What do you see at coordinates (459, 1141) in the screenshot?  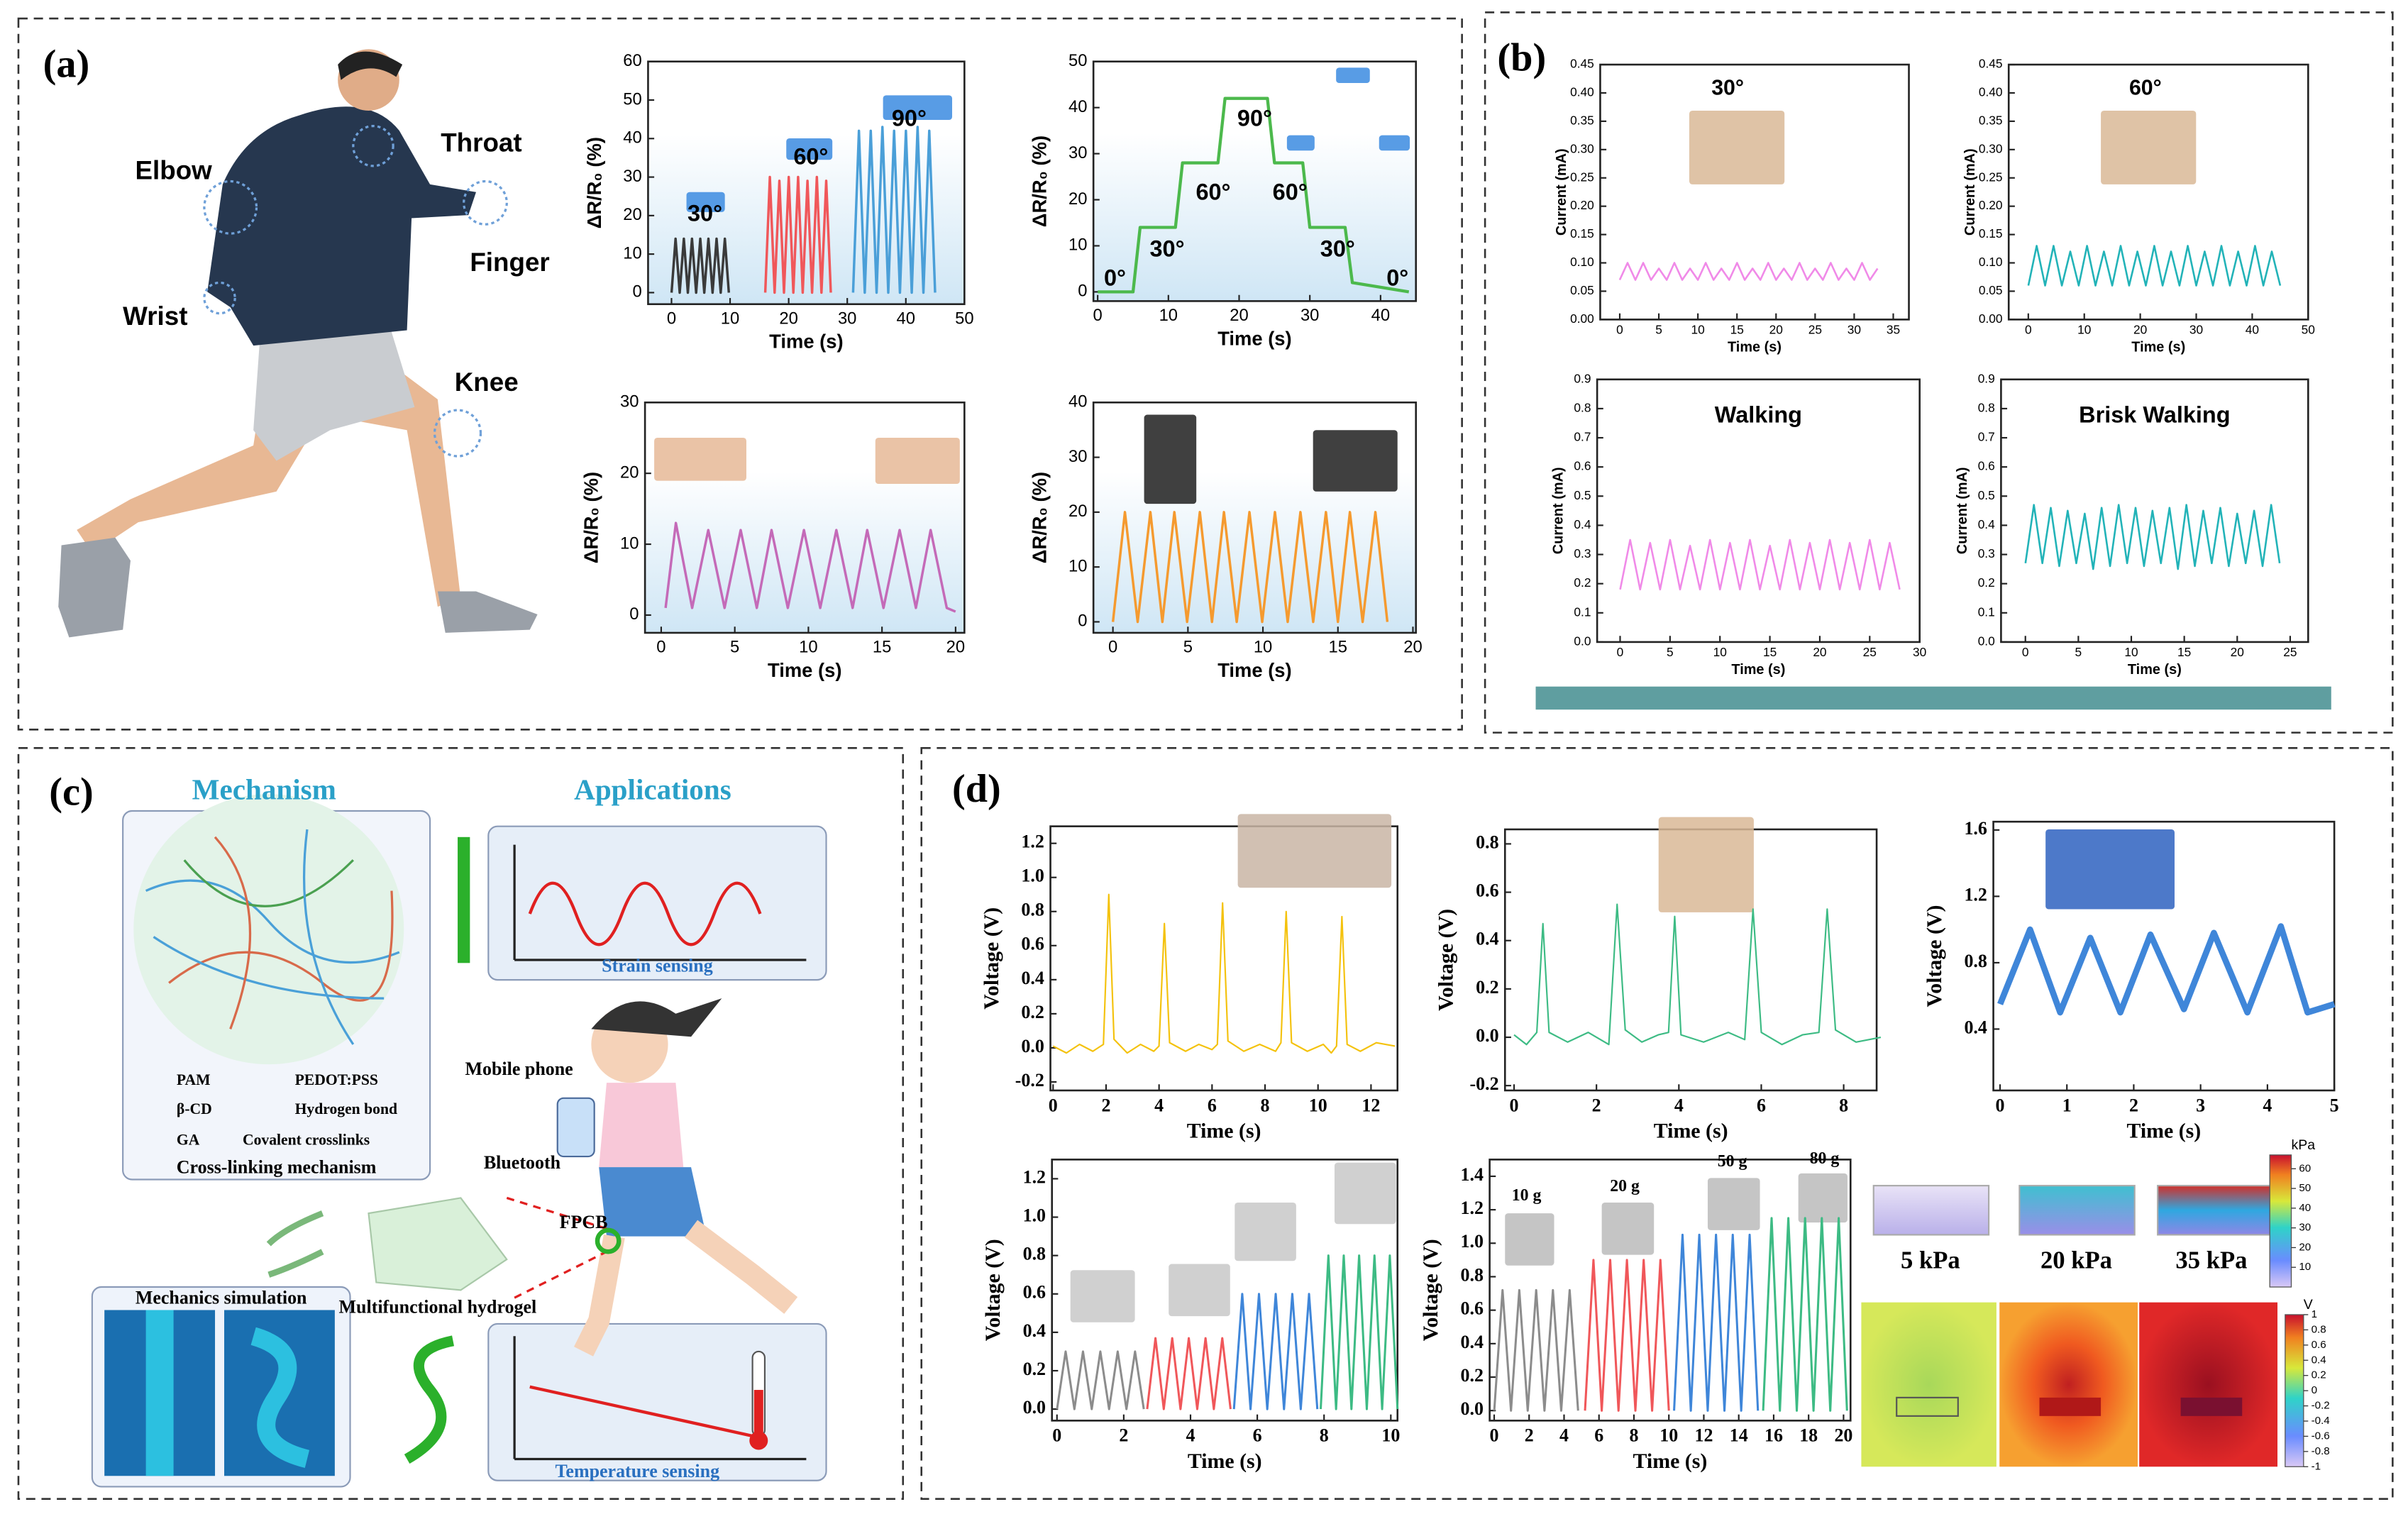 I see `panel-c-schematic` at bounding box center [459, 1141].